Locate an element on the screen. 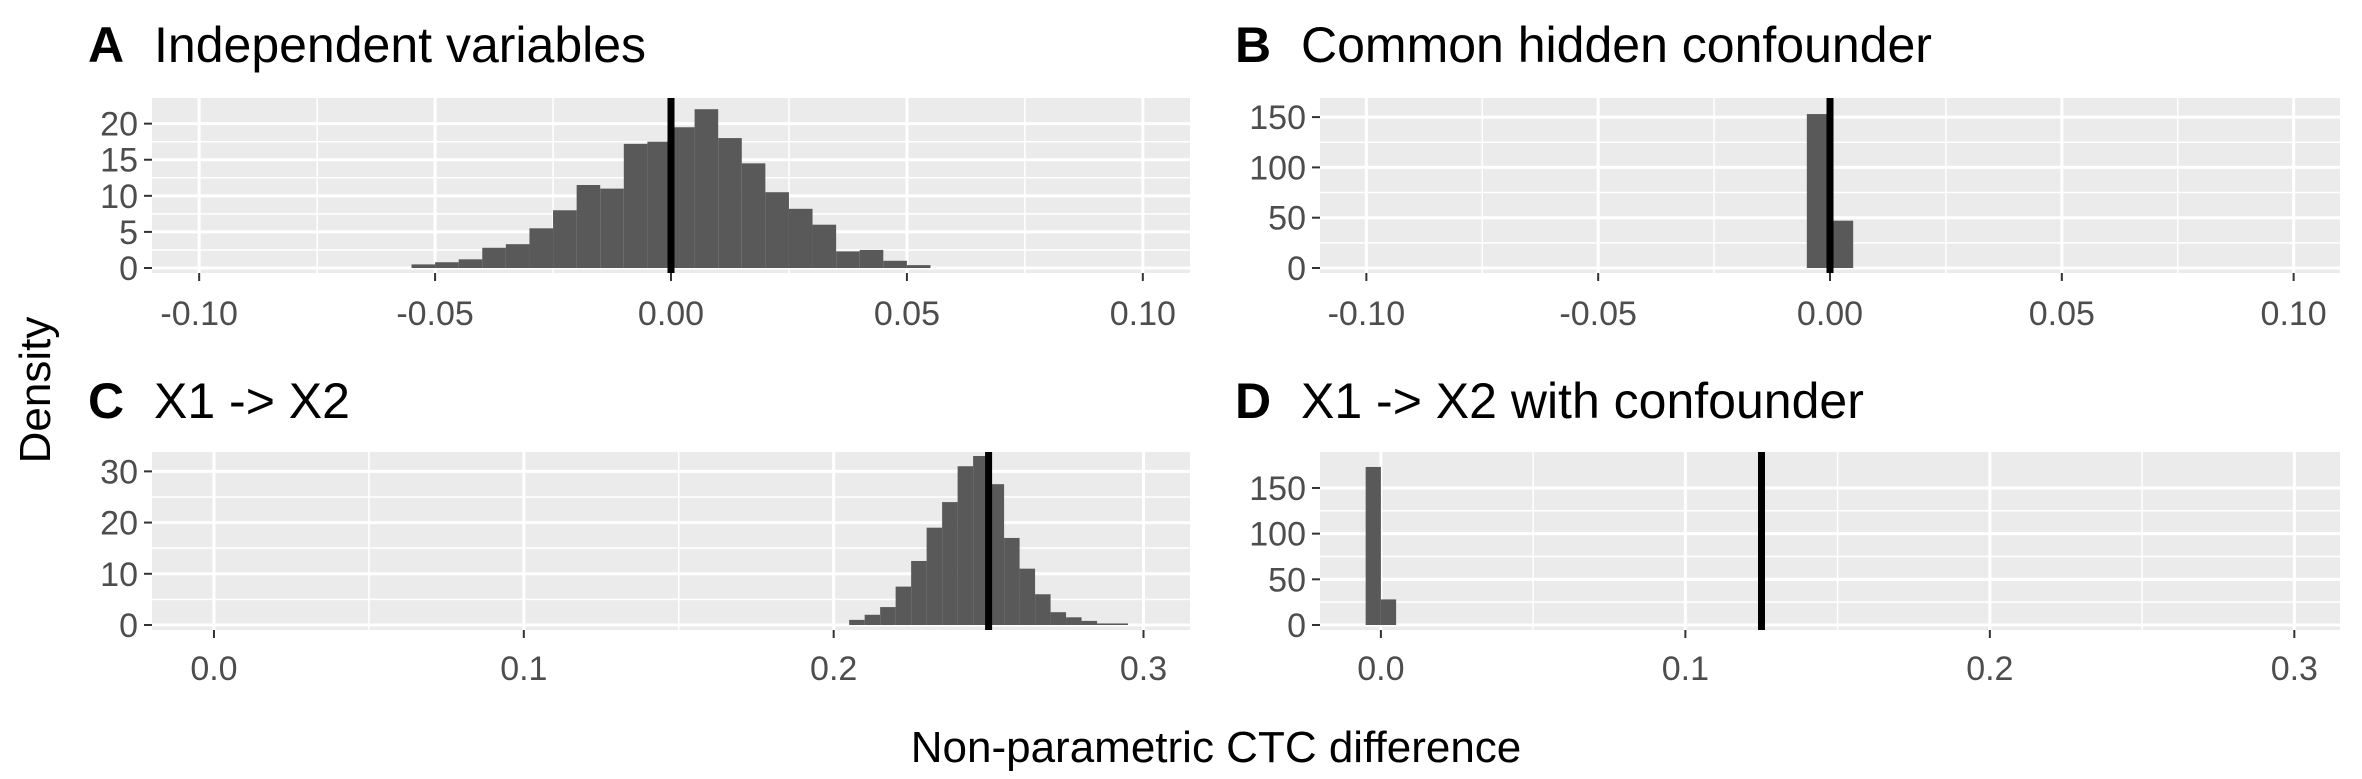  panel-letter: C is located at coordinates (106, 401).